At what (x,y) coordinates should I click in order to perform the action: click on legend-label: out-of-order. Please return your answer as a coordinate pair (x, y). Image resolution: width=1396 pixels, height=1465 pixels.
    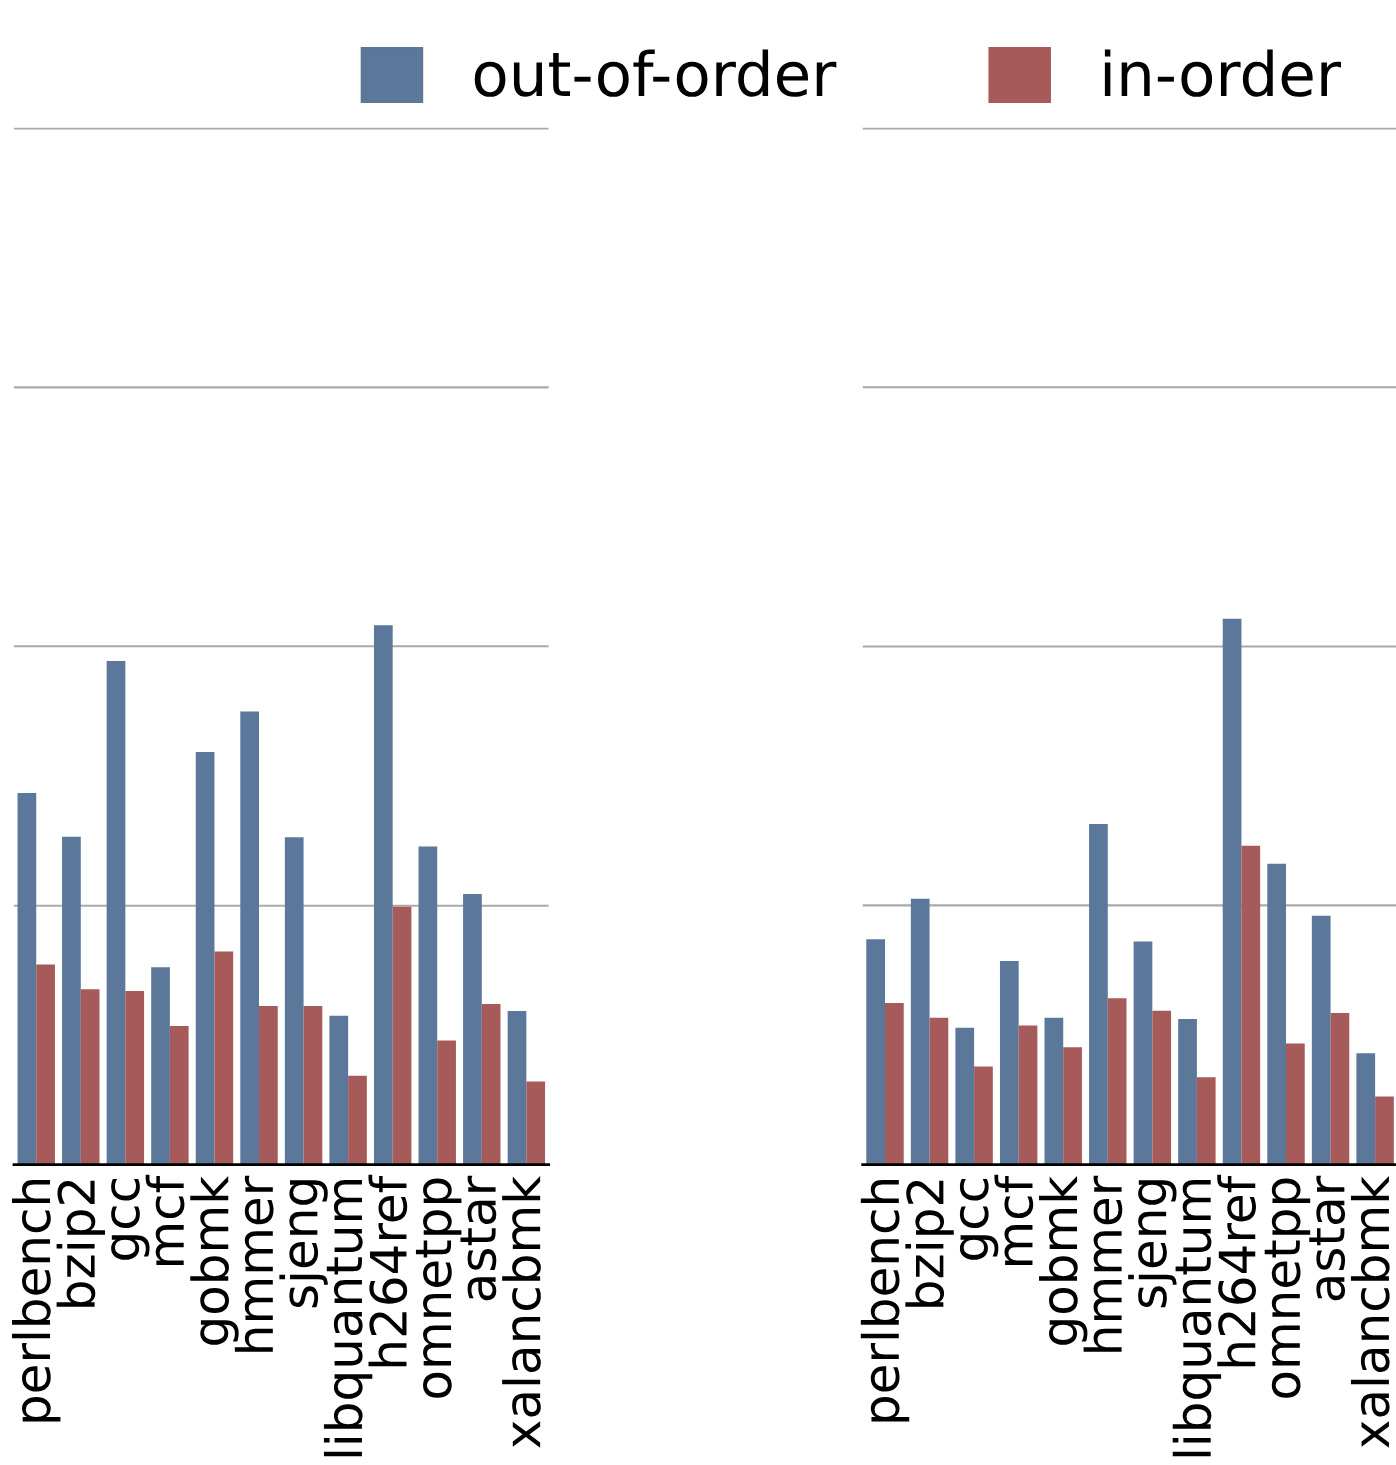
    Looking at the image, I should click on (655, 73).